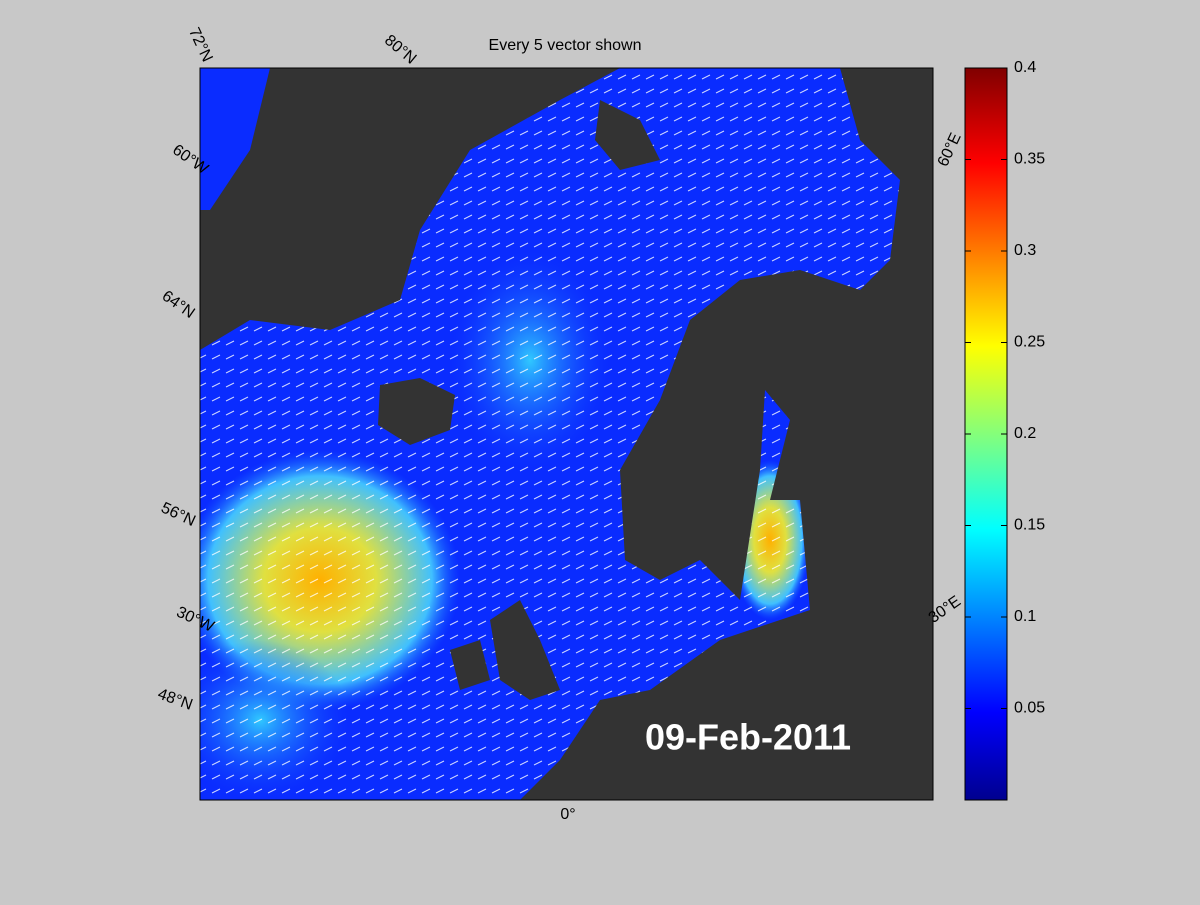 The image size is (1200, 905). I want to click on grid-label: 0°, so click(567, 814).